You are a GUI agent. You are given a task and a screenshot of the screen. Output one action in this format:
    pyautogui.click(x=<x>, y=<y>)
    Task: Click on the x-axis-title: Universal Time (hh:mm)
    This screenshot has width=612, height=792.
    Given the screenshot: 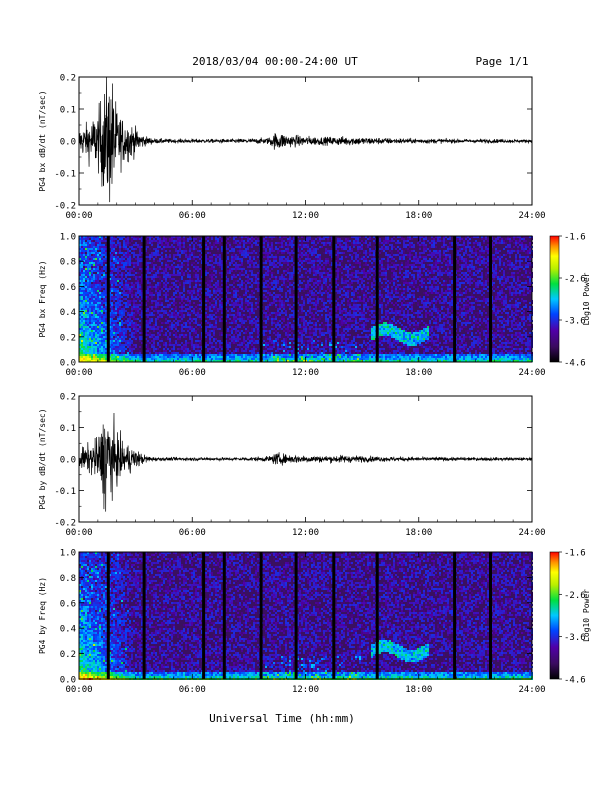 What is the action you would take?
    pyautogui.click(x=282, y=718)
    